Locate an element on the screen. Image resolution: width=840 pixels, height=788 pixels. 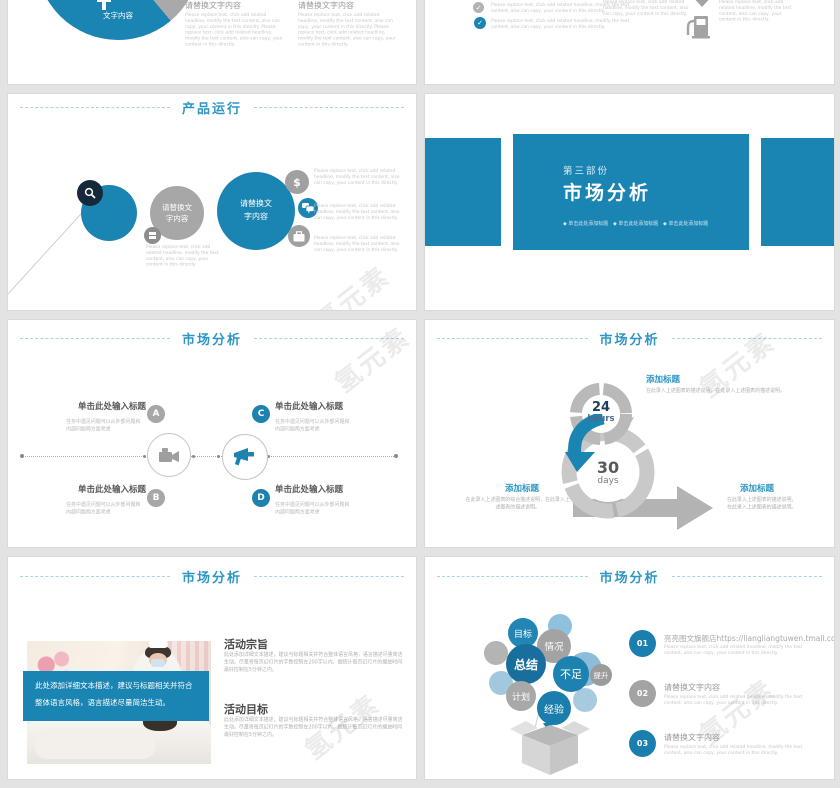
connector-line is located at coordinates (49, 249).